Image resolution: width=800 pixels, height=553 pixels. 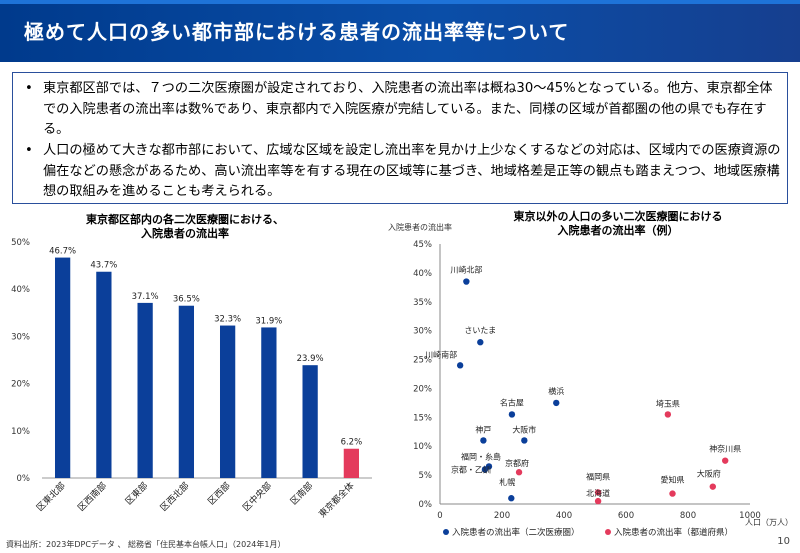 I want to click on scatter-point-label: 愛知県, so click(x=673, y=480).